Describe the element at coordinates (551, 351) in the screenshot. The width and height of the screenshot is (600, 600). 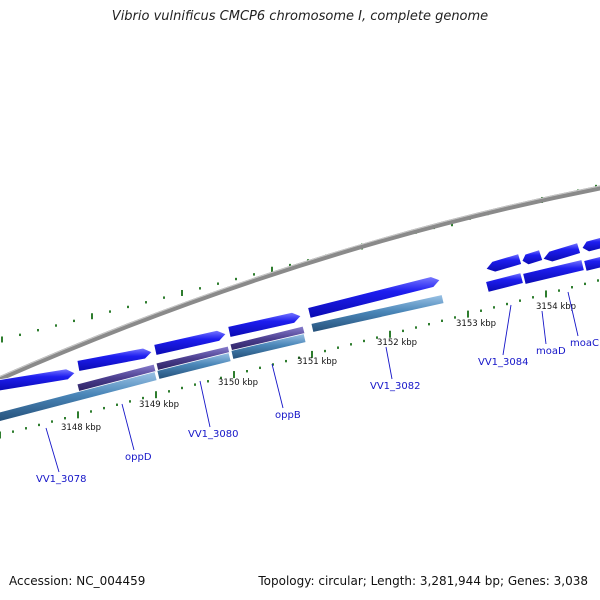
I see `gene-label: moaD` at that location.